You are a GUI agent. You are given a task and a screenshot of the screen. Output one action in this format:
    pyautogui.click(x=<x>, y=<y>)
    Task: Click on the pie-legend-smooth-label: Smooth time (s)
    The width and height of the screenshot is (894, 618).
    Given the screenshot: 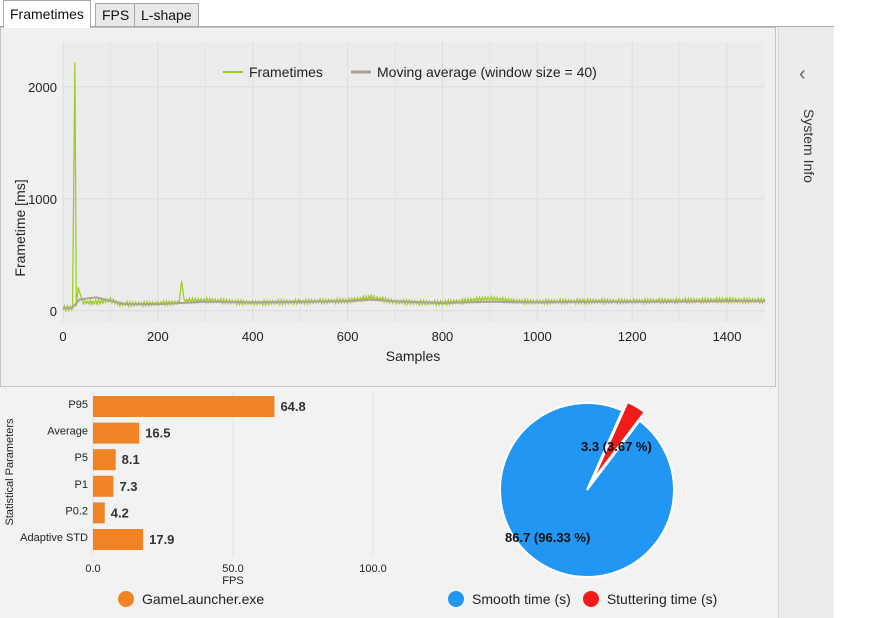 What is the action you would take?
    pyautogui.click(x=521, y=599)
    